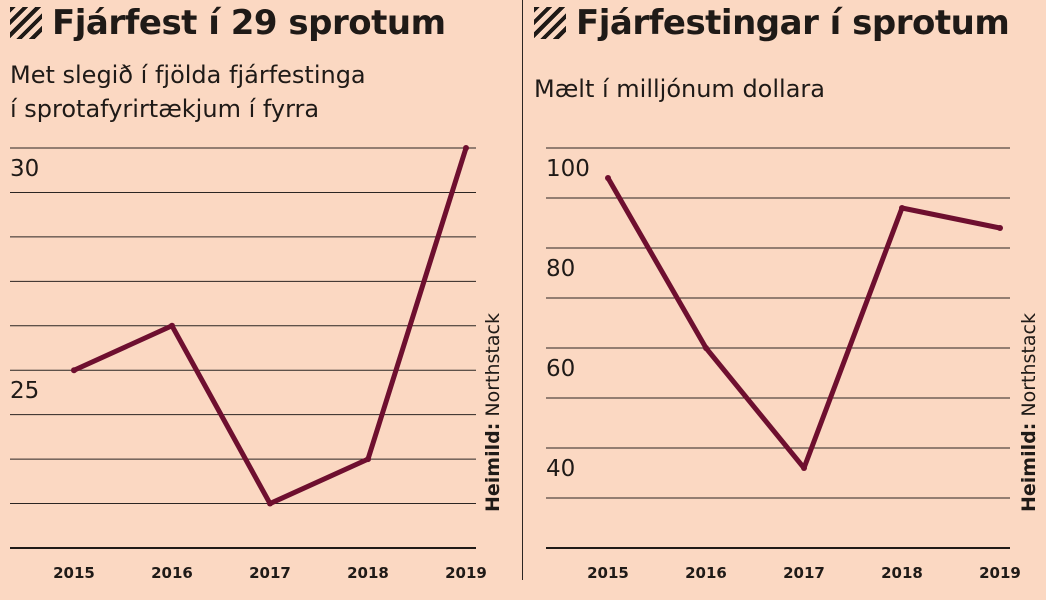  What do you see at coordinates (24, 391) in the screenshot?
I see `y-tick-label: 25` at bounding box center [24, 391].